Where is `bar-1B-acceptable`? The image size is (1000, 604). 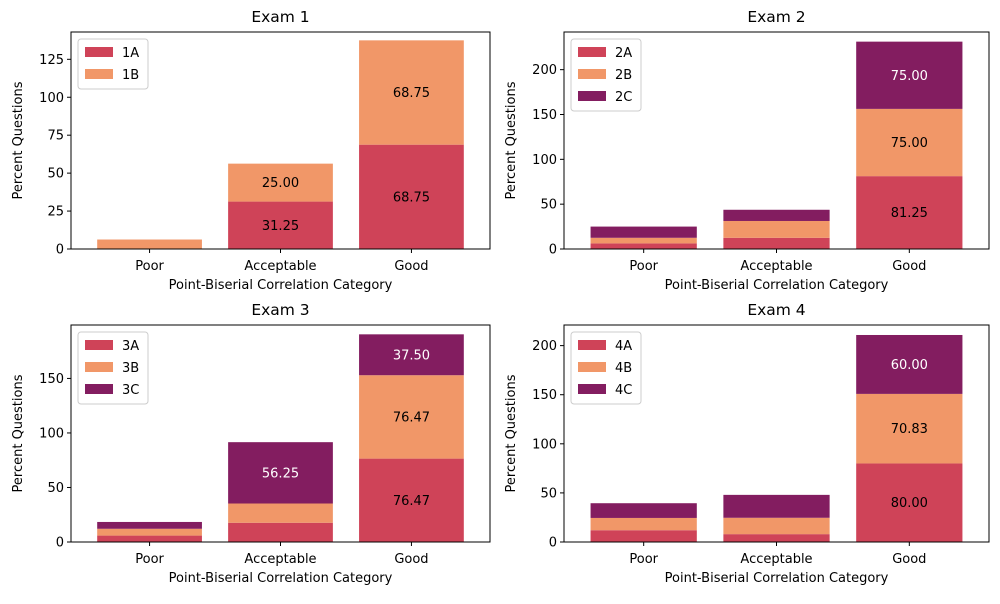
bar-1B-acceptable is located at coordinates (280, 182).